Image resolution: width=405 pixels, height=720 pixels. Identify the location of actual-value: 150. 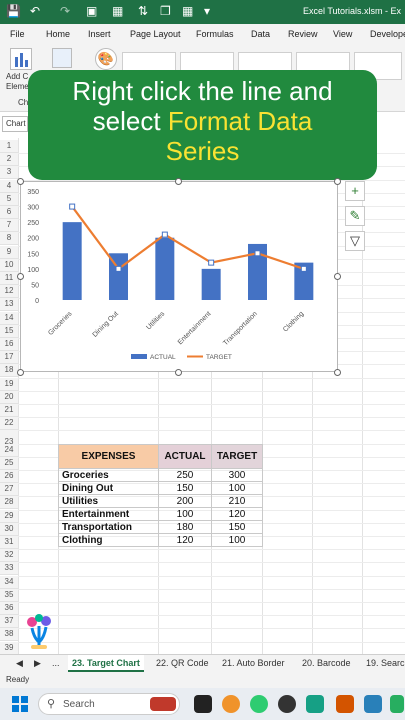
(185, 488).